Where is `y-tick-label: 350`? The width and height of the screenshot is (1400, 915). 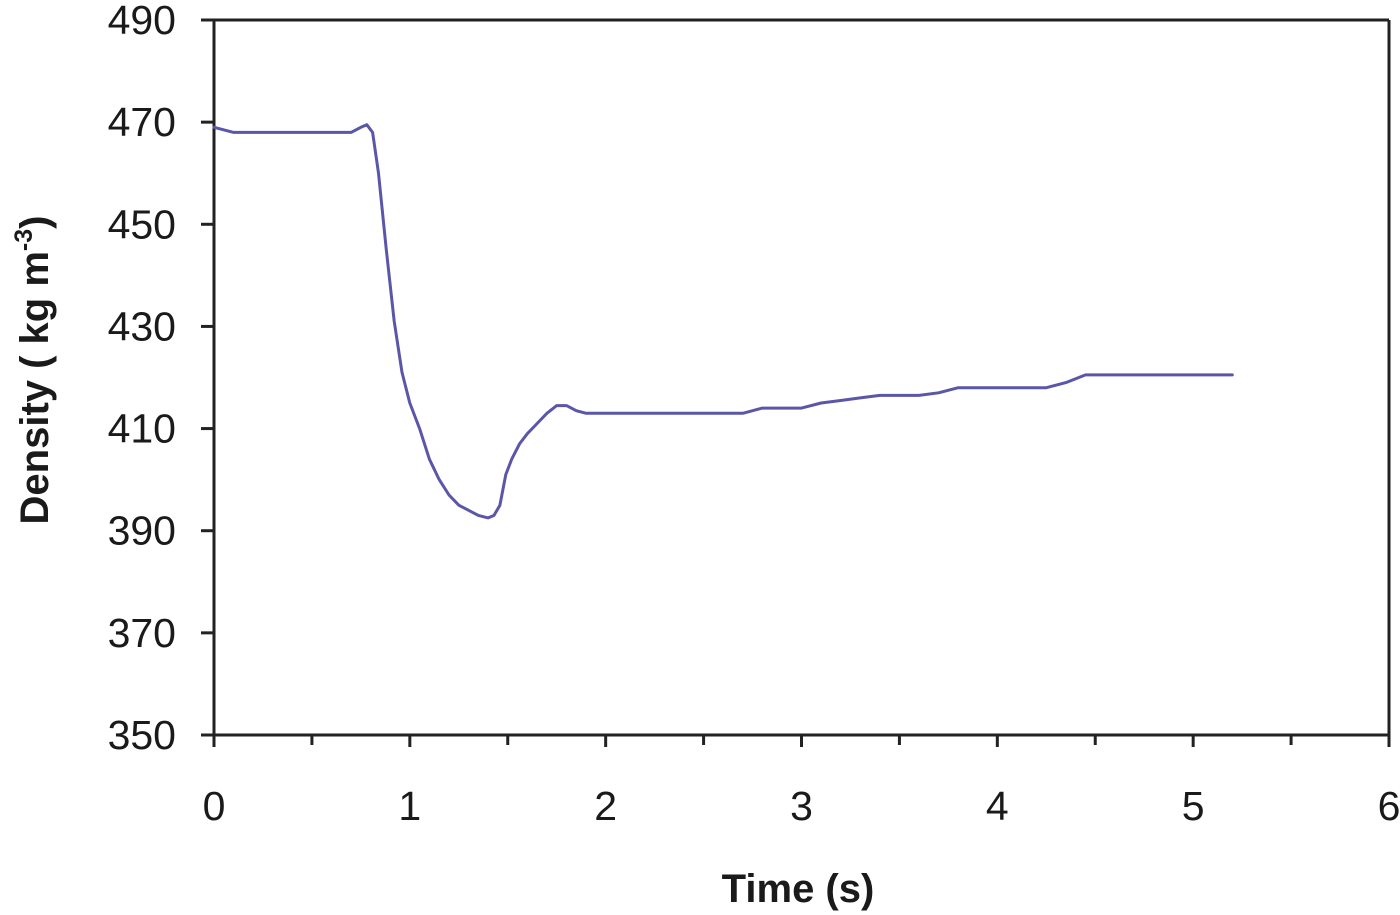
y-tick-label: 350 is located at coordinates (142, 735).